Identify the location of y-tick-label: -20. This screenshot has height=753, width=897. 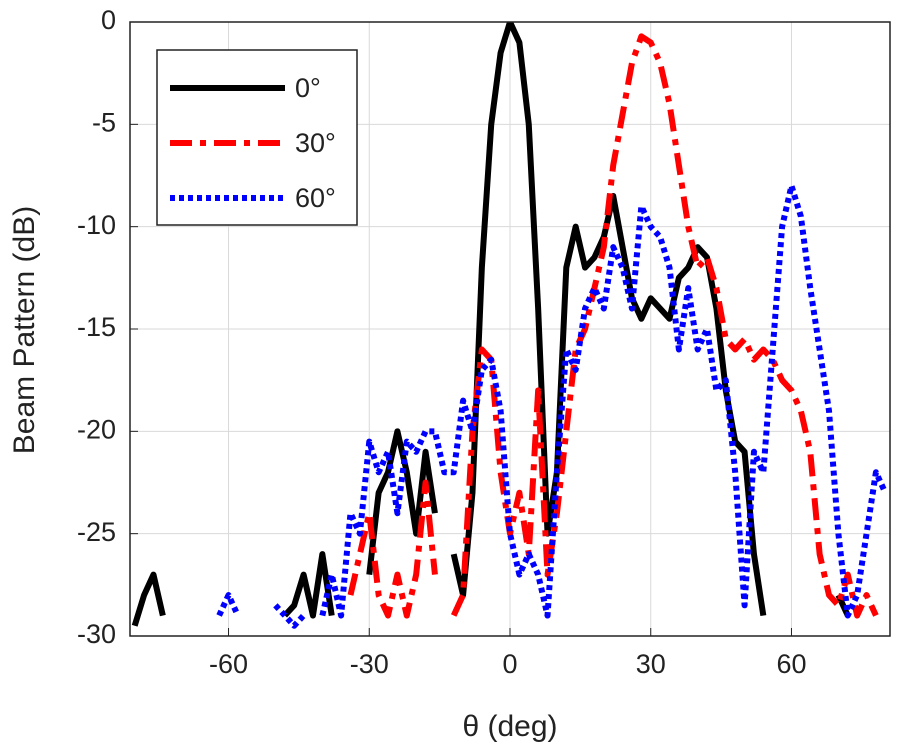
(96, 429).